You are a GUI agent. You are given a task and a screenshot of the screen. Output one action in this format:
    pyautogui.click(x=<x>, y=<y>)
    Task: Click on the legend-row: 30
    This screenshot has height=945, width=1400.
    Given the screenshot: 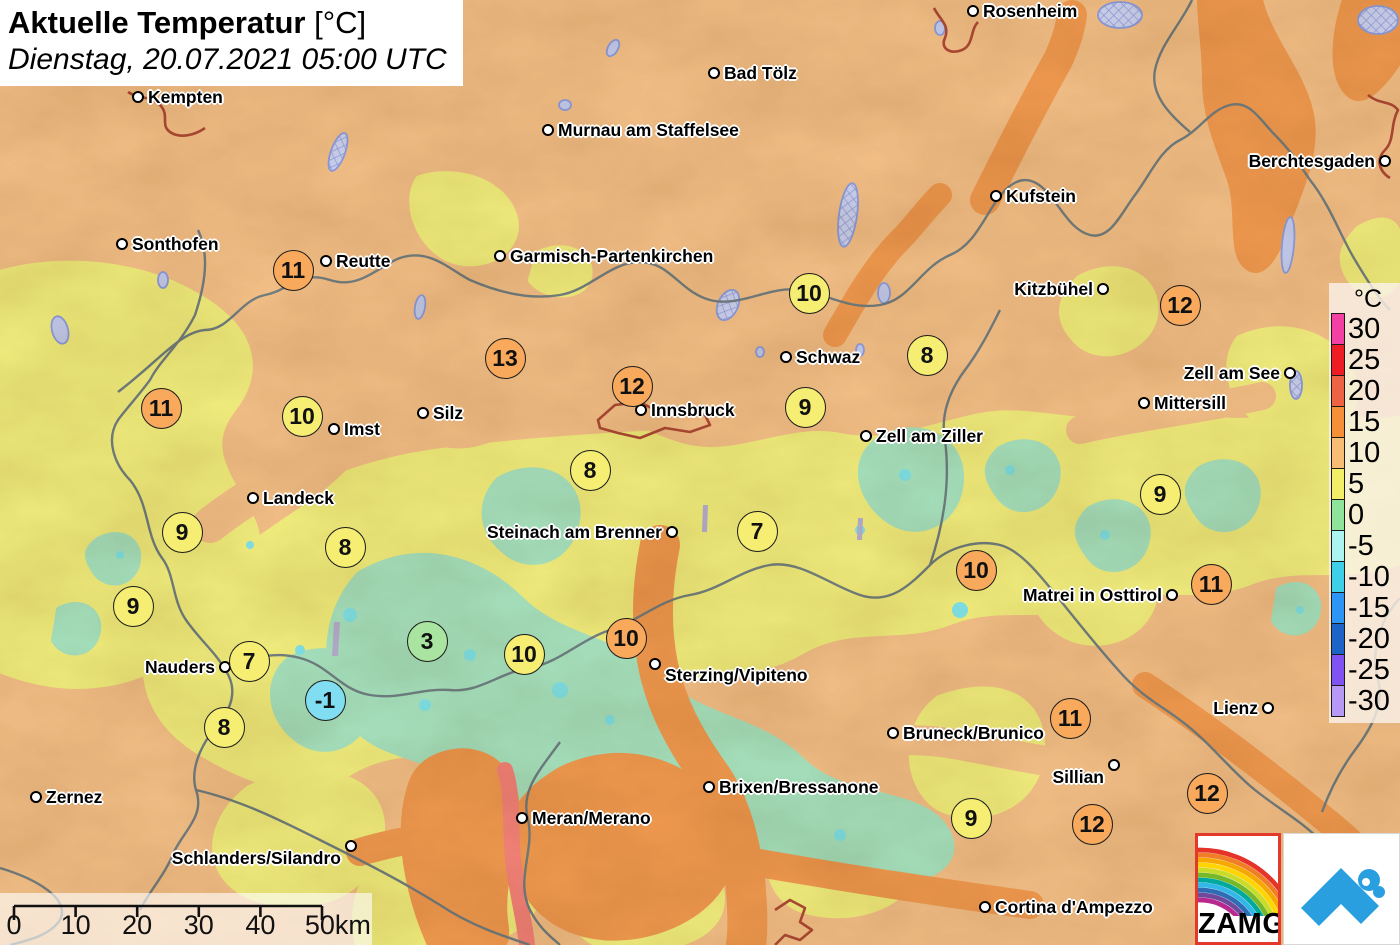 What is the action you would take?
    pyautogui.click(x=1364, y=328)
    